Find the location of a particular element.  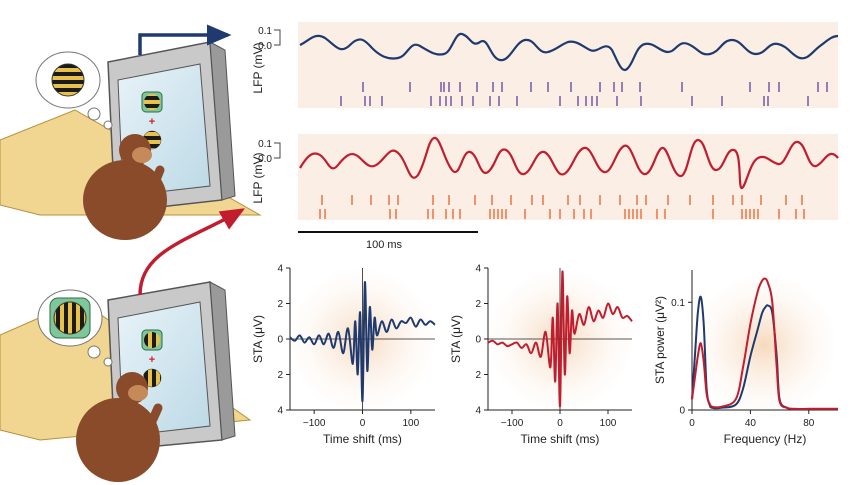

arrow-attended is located at coordinates (185, 39).